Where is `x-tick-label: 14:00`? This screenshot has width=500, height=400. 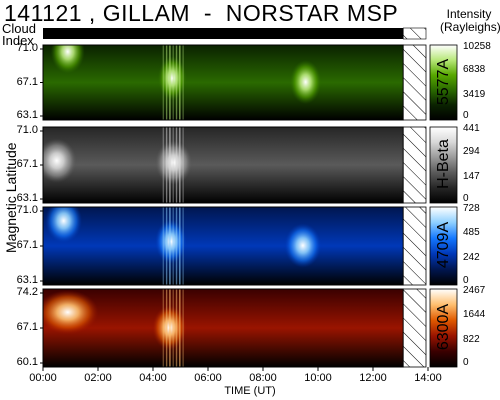
x-tick-label: 14:00 is located at coordinates (428, 378).